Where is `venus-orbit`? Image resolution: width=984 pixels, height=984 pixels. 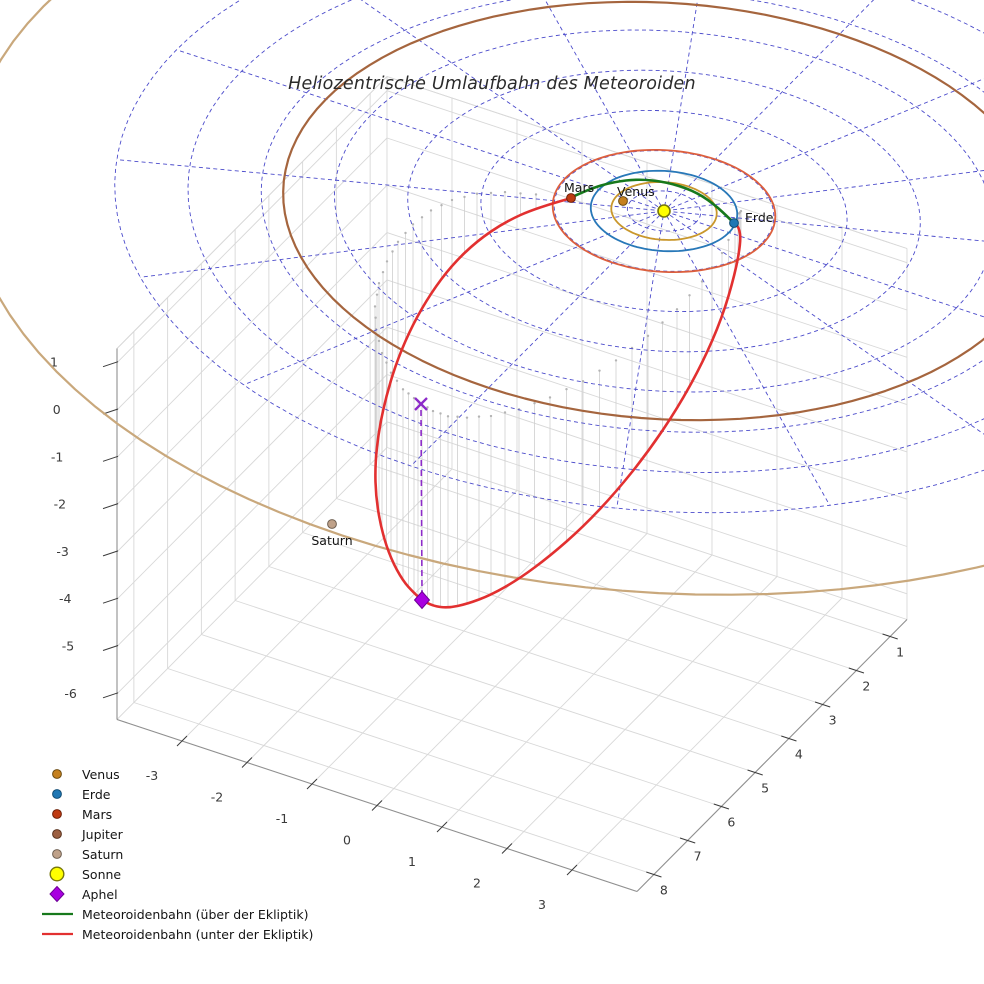 venus-orbit is located at coordinates (664, 211).